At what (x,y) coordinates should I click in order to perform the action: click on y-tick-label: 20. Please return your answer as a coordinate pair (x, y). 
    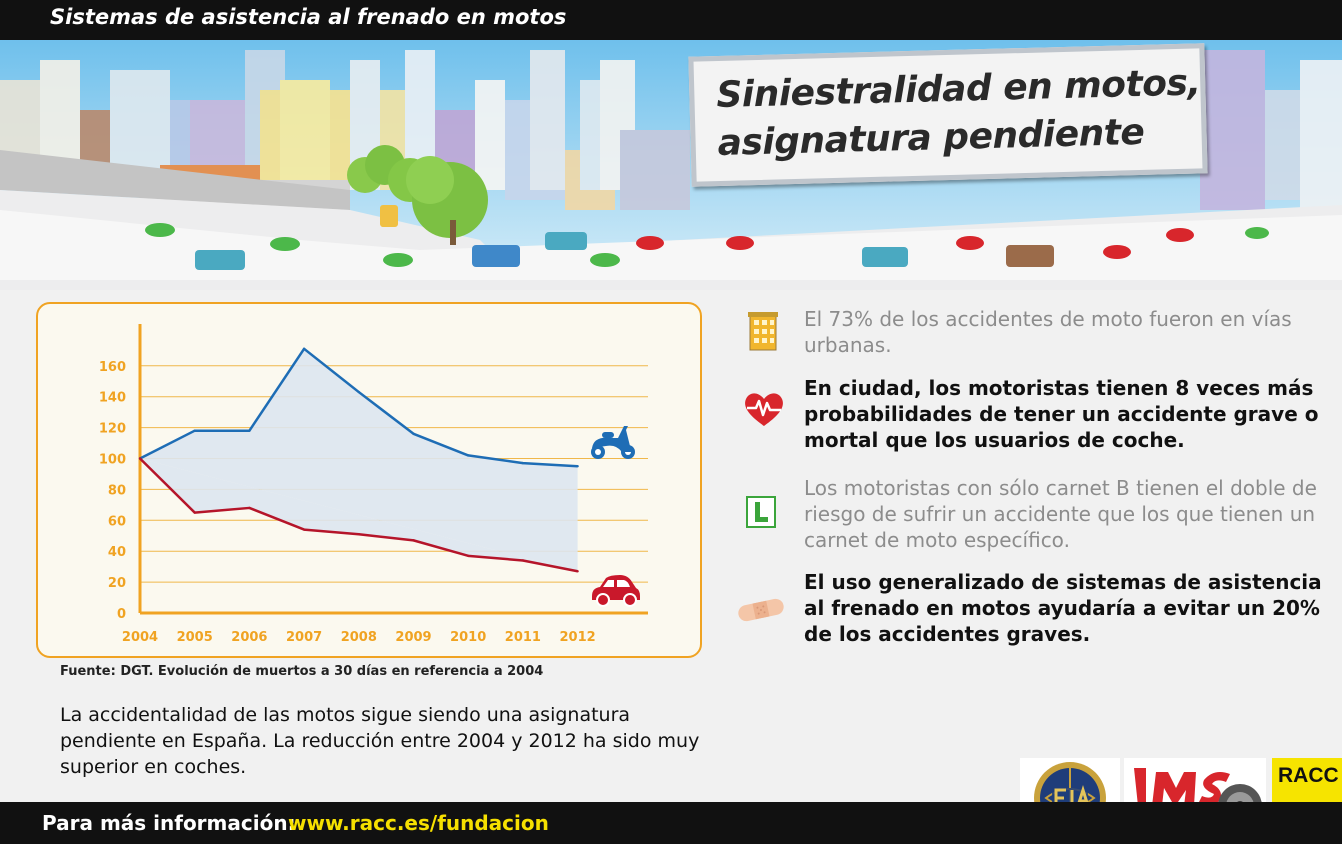
    Looking at the image, I should click on (117, 583).